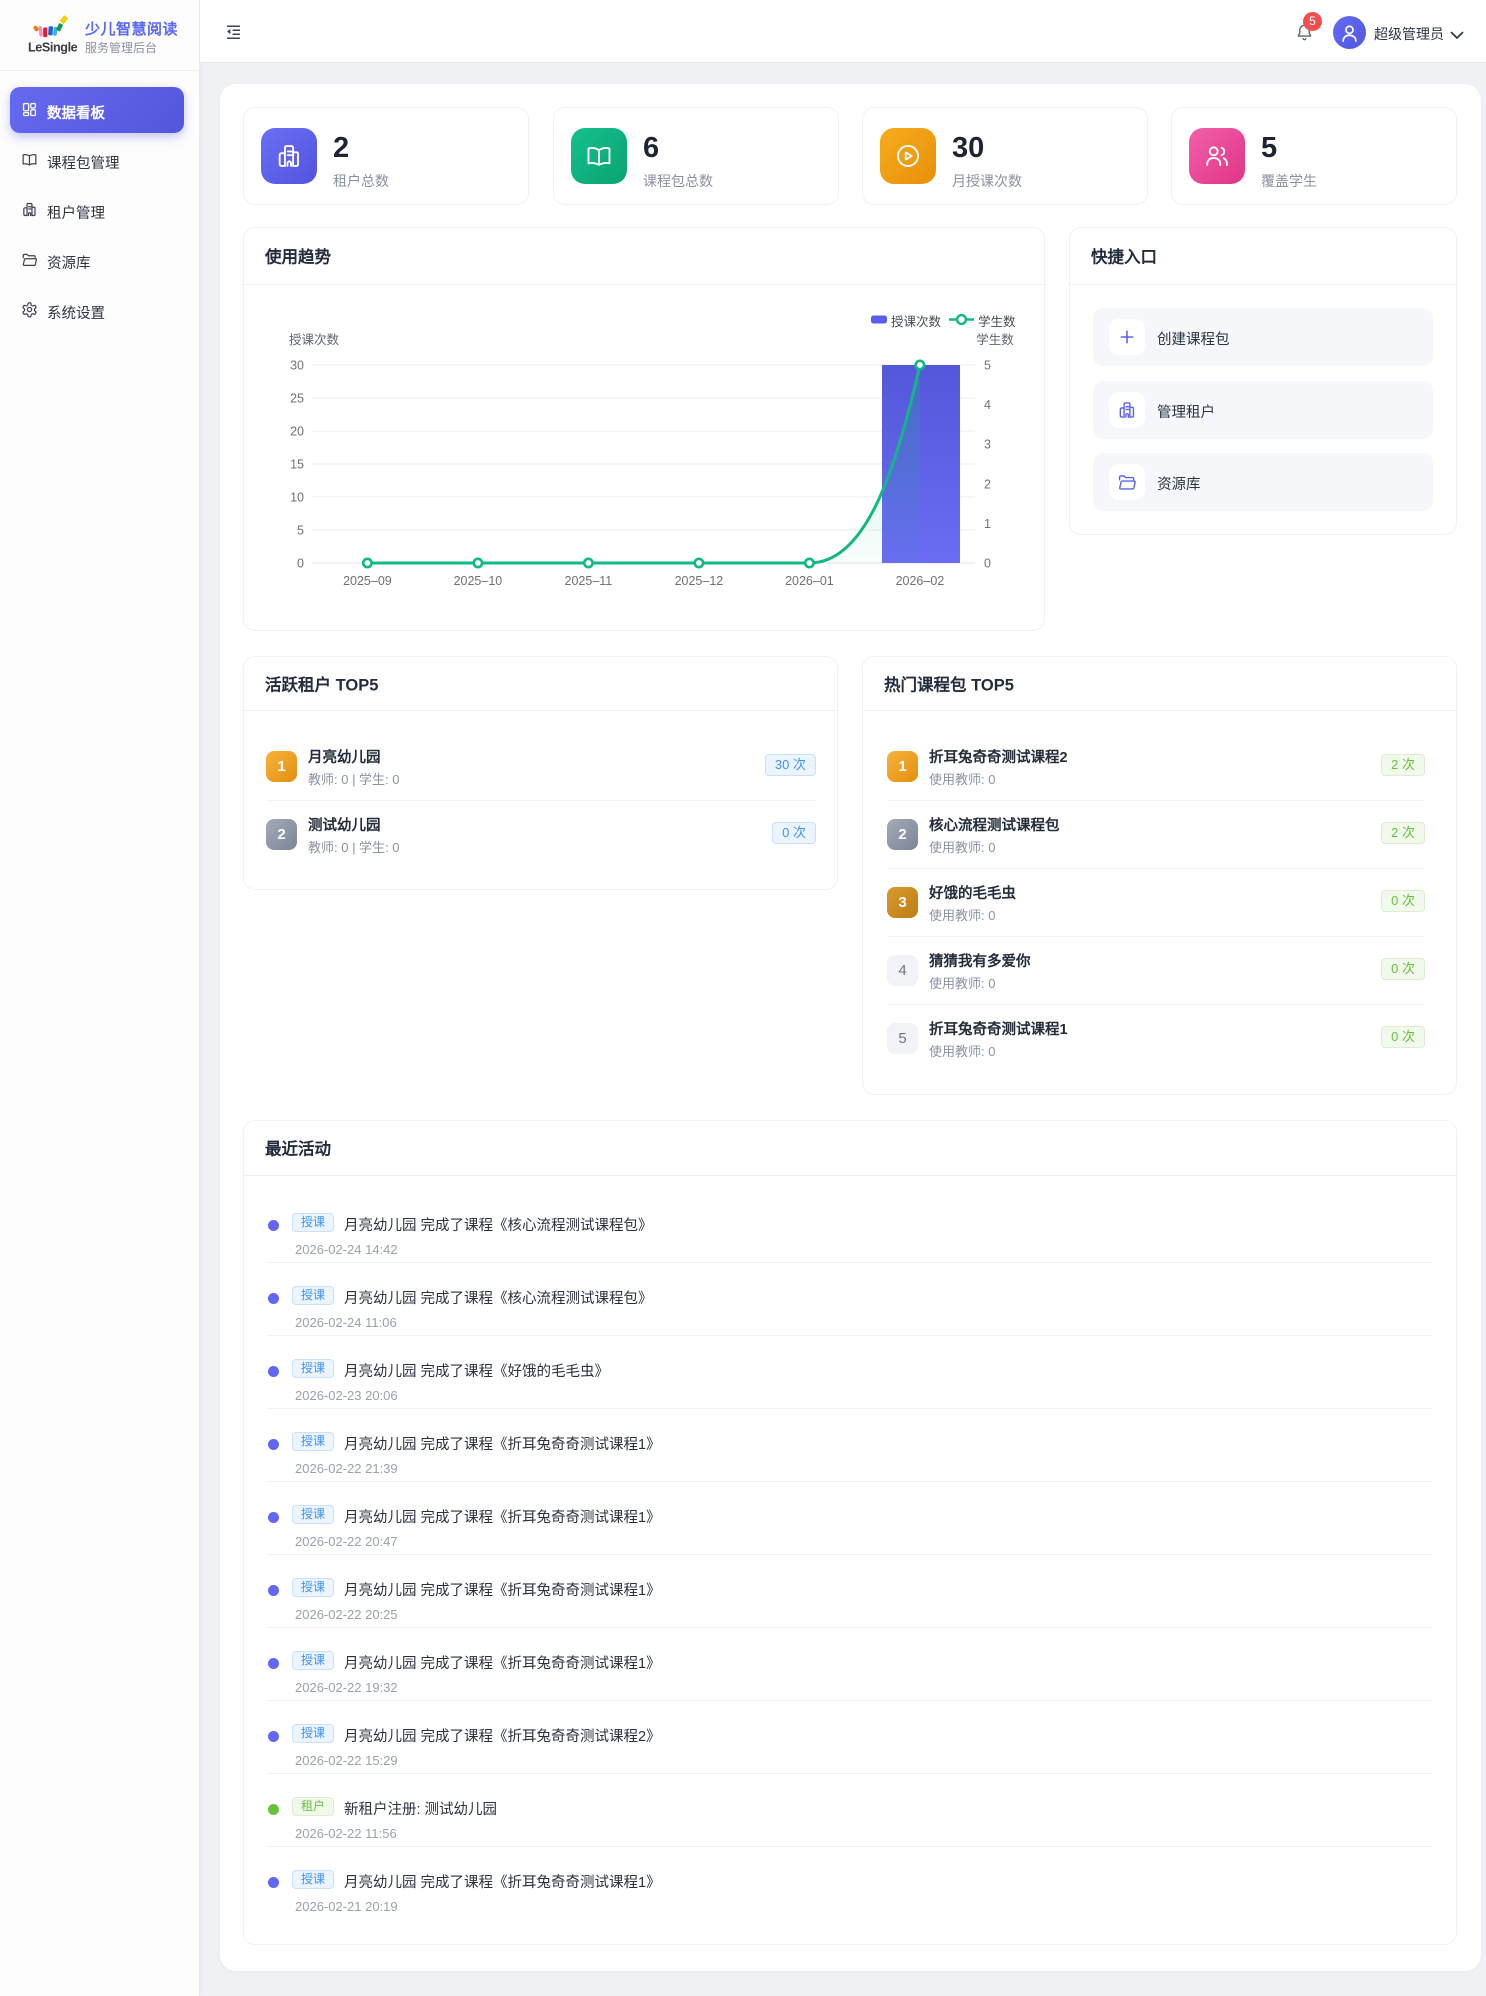  What do you see at coordinates (478, 581) in the screenshot?
I see `svg-text: 2025–10` at bounding box center [478, 581].